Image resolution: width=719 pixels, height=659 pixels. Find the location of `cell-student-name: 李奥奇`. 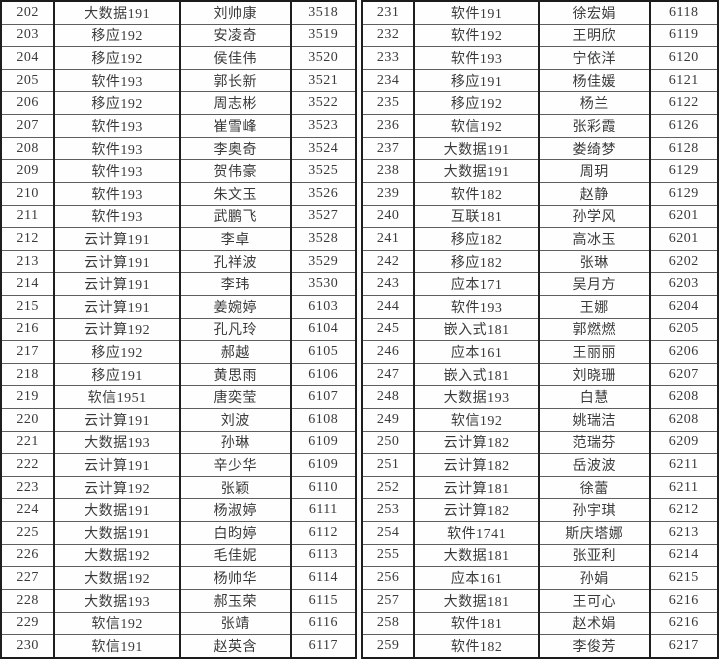

cell-student-name: 李奥奇 is located at coordinates (235, 148).